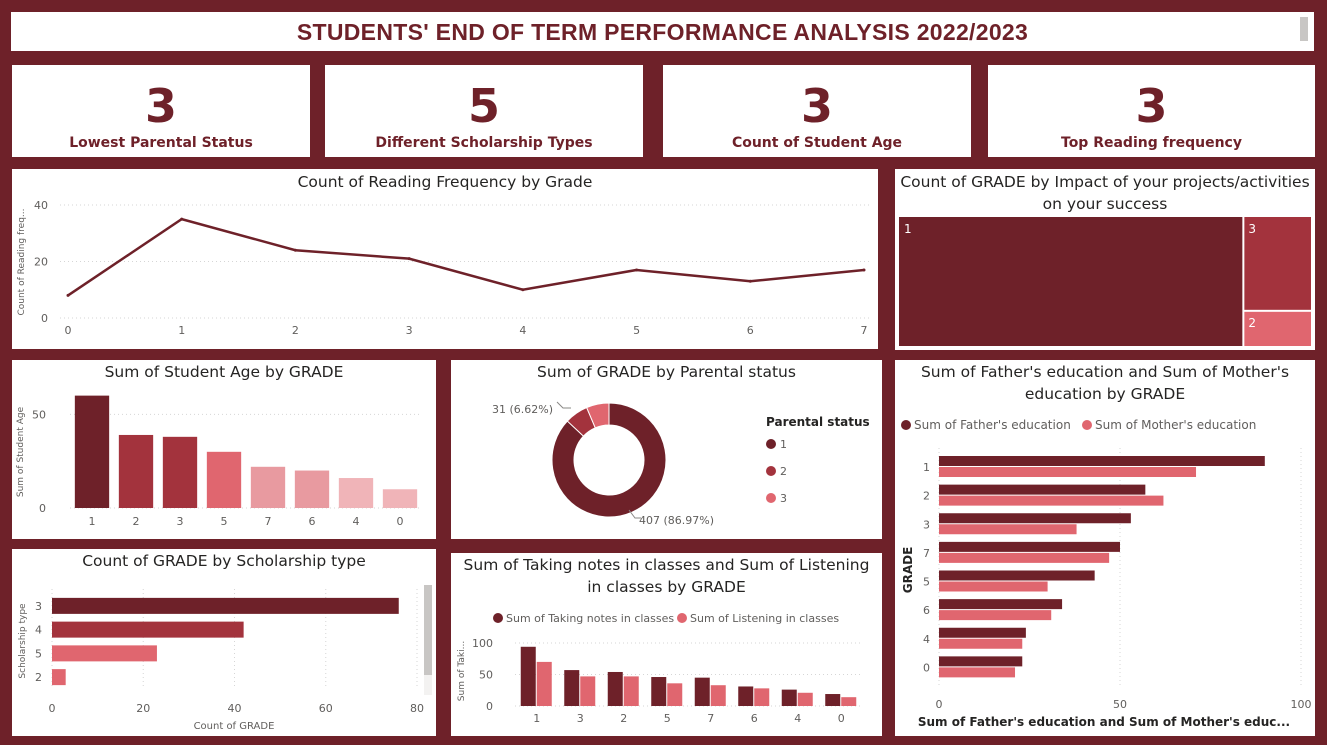 This screenshot has width=1327, height=745. Describe the element at coordinates (908, 570) in the screenshot. I see `y-axis-label: GRADE` at that location.